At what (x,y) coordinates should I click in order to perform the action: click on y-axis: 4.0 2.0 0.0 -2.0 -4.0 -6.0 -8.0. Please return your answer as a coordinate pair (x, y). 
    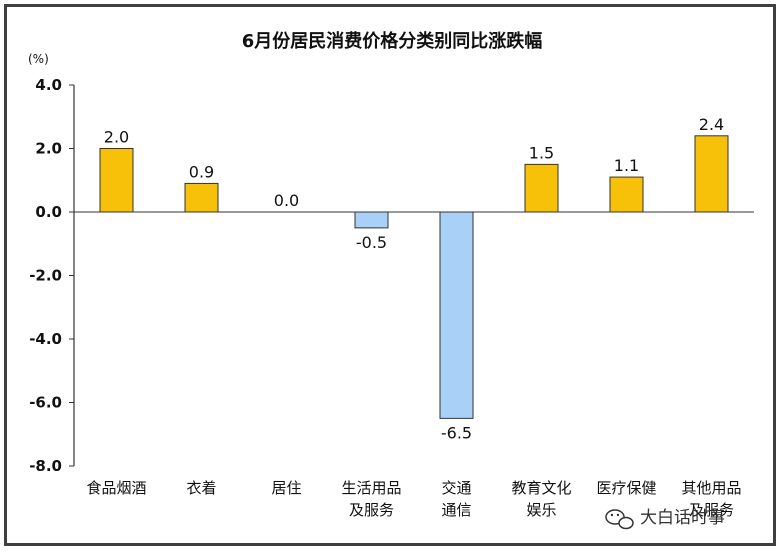
    Looking at the image, I should click on (52, 275).